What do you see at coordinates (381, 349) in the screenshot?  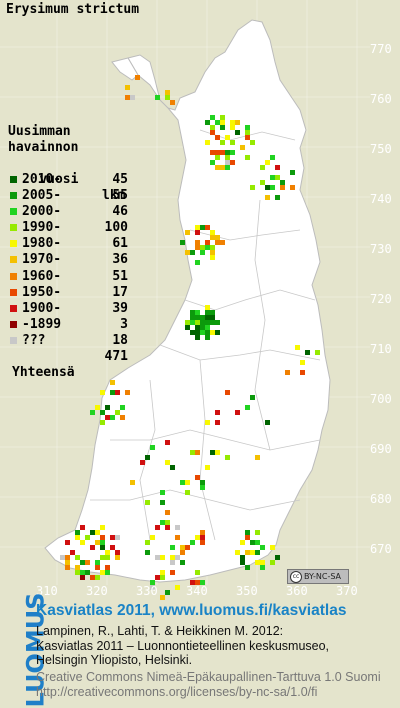 I see `y-tick-label: 710` at bounding box center [381, 349].